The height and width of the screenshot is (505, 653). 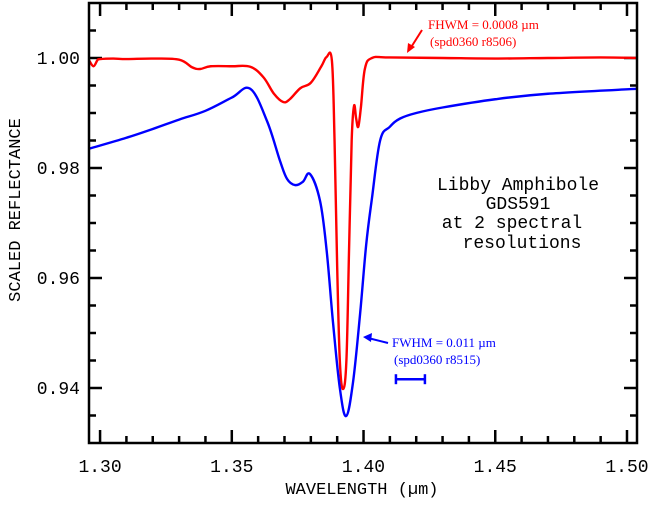 I want to click on y-axis-label: SCALED REFLECTANCE, so click(x=16, y=210).